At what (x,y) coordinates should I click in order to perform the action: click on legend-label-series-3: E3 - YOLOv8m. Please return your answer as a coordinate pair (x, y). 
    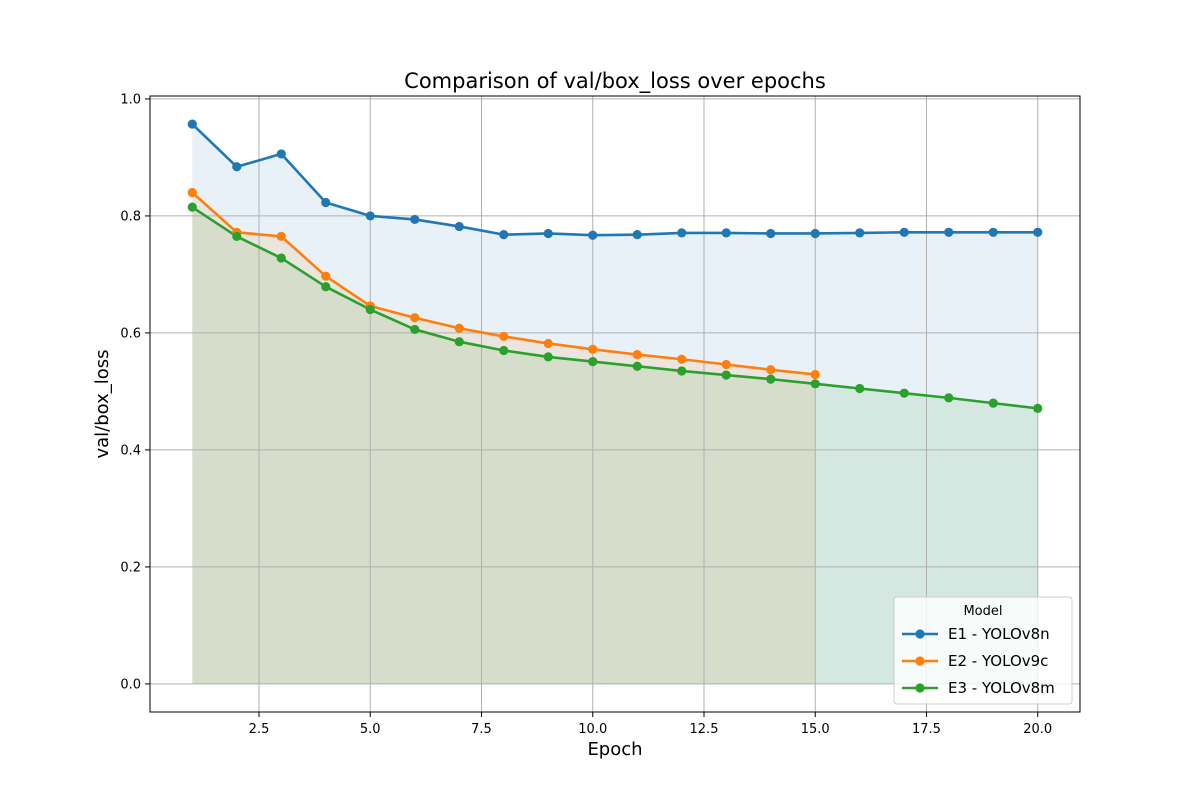
    Looking at the image, I should click on (1001, 688).